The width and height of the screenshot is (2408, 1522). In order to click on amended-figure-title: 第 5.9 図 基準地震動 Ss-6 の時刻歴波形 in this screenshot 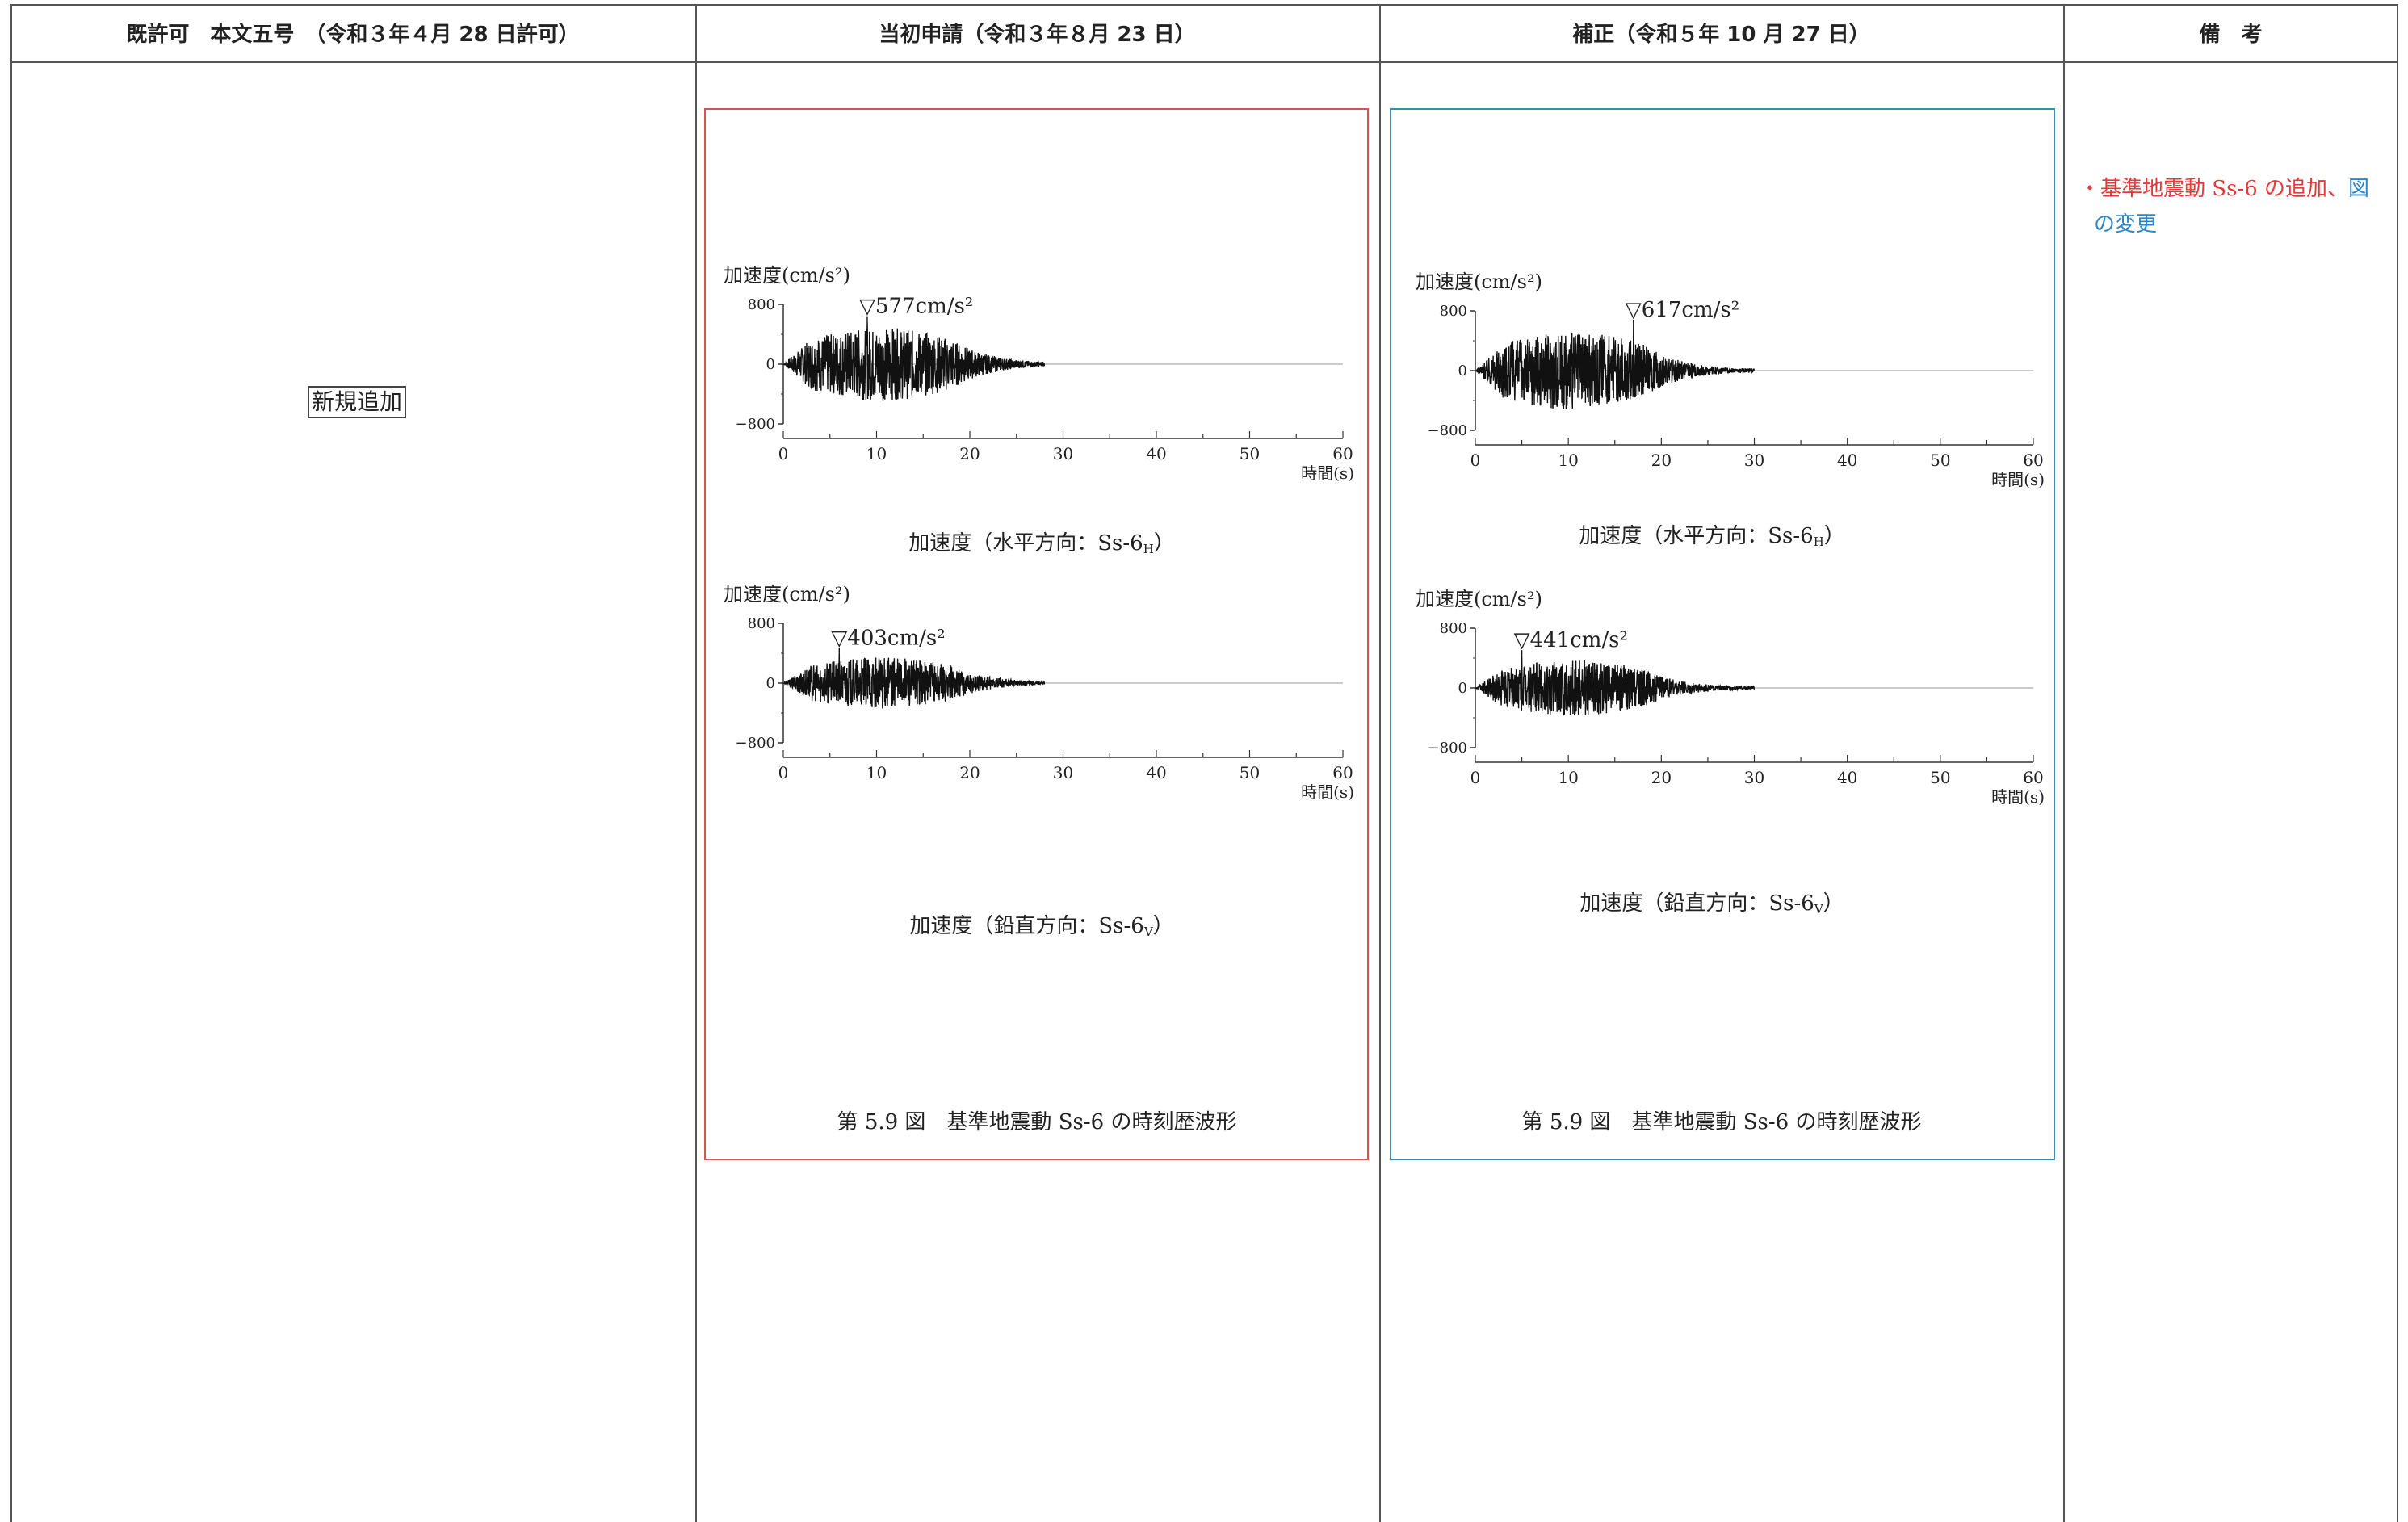, I will do `click(1721, 1122)`.